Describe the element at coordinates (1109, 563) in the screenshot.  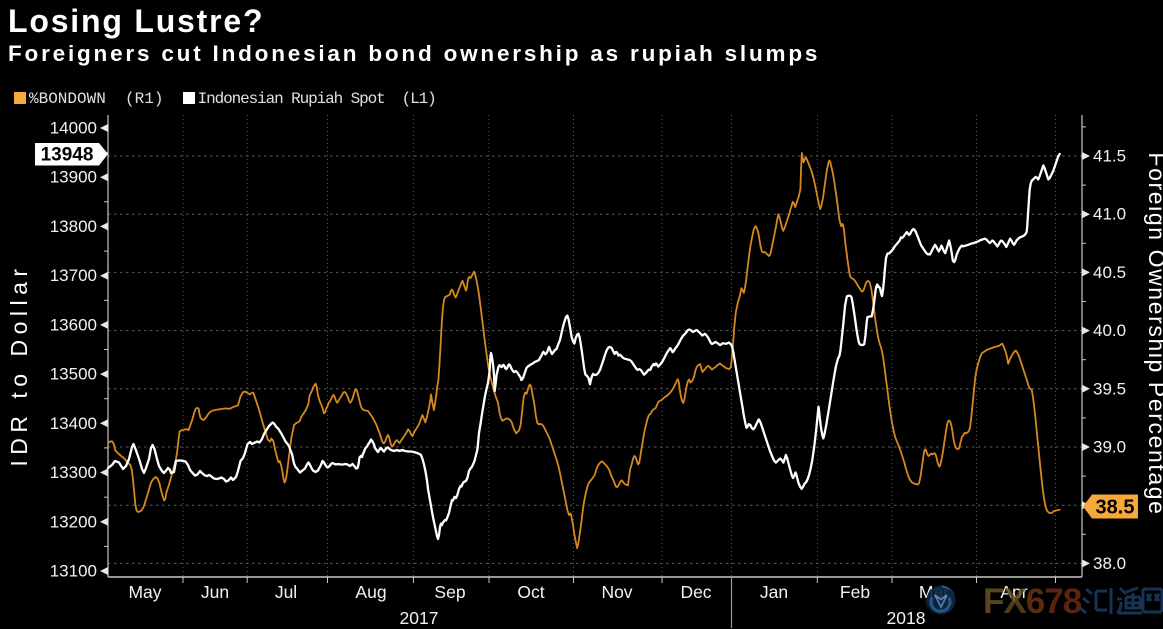
I see `svg-text: 38.0` at that location.